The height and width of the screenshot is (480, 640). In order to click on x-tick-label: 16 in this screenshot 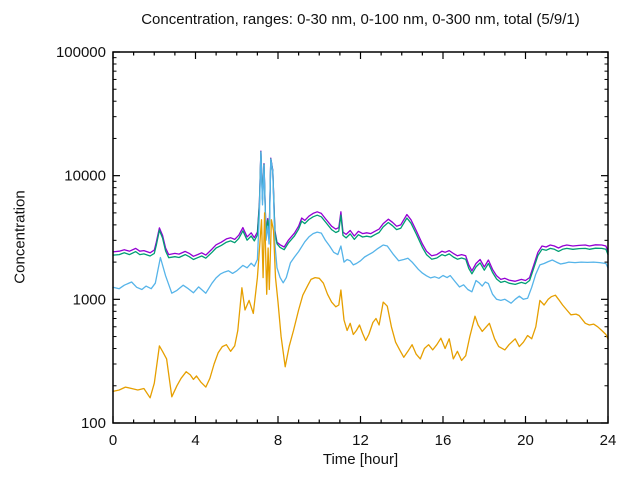, I will do `click(443, 440)`.